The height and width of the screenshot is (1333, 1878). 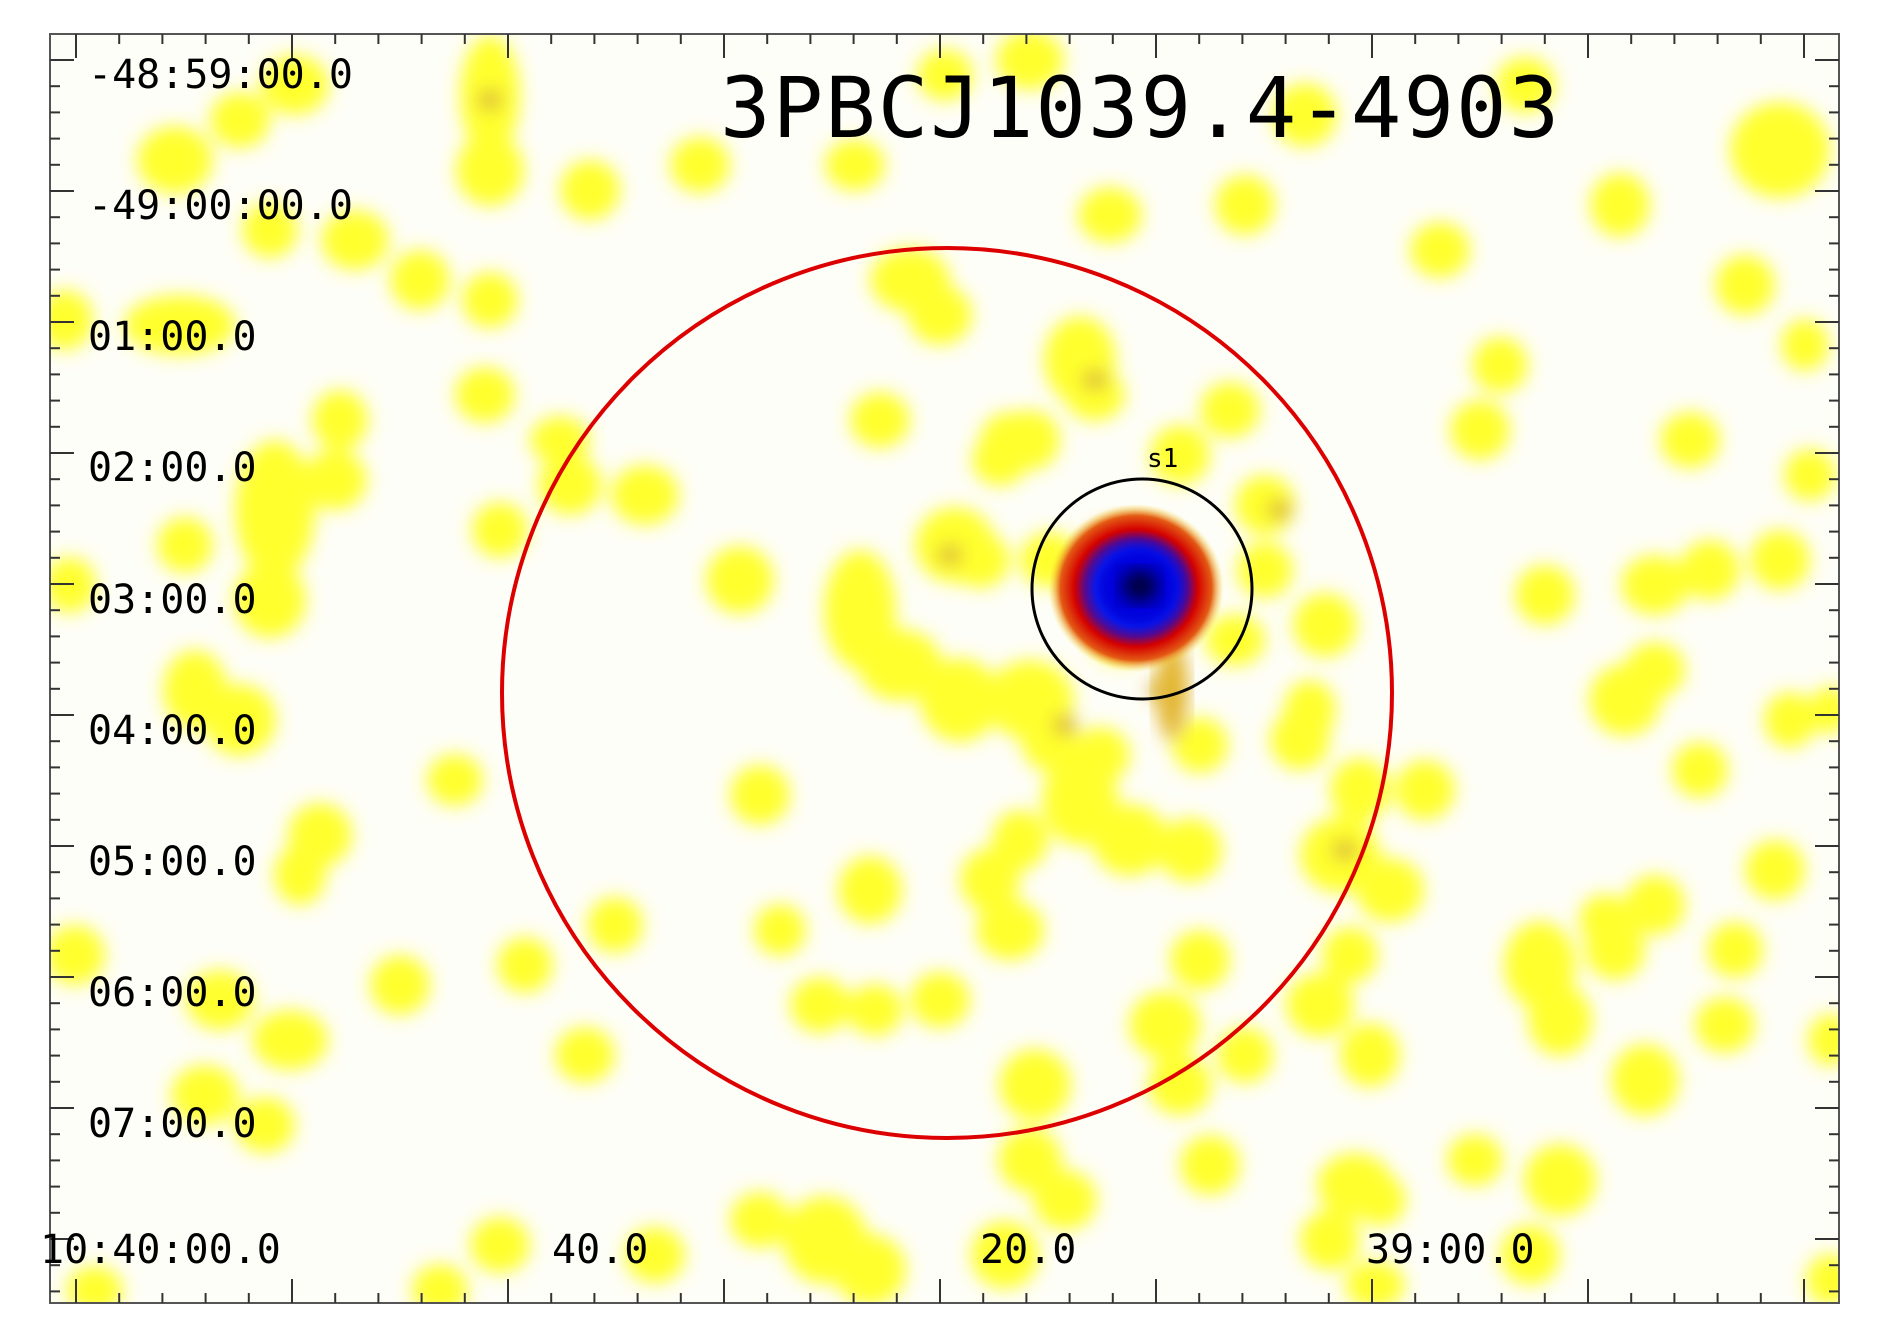 What do you see at coordinates (1136, 622) in the screenshot?
I see `bright-source` at bounding box center [1136, 622].